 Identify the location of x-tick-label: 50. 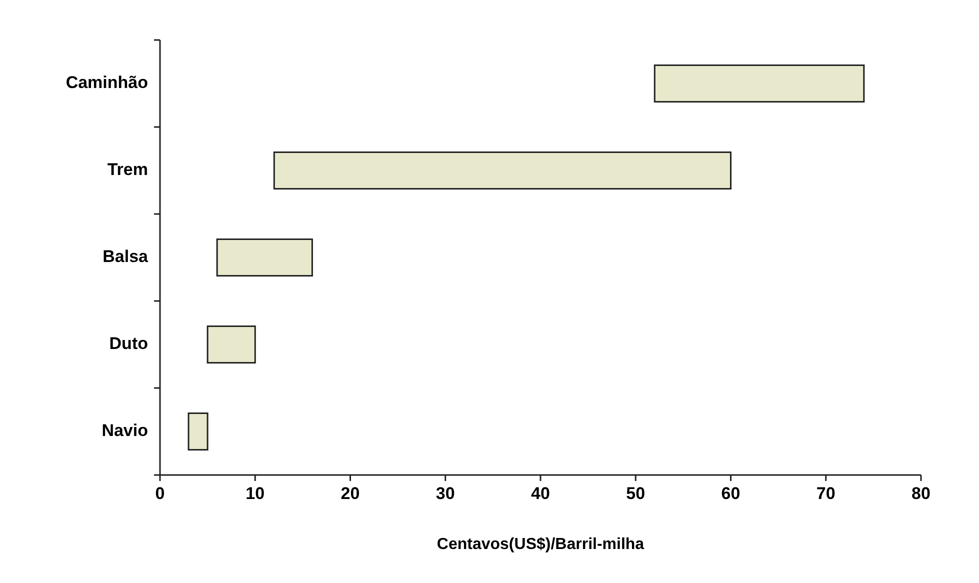
(636, 493).